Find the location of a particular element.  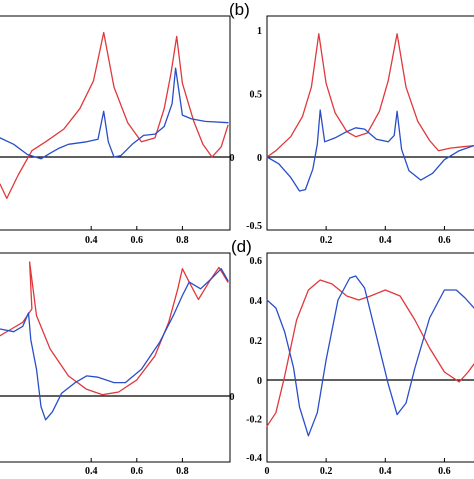

panel-d-y-tick-label: -0.4 is located at coordinates (254, 458).